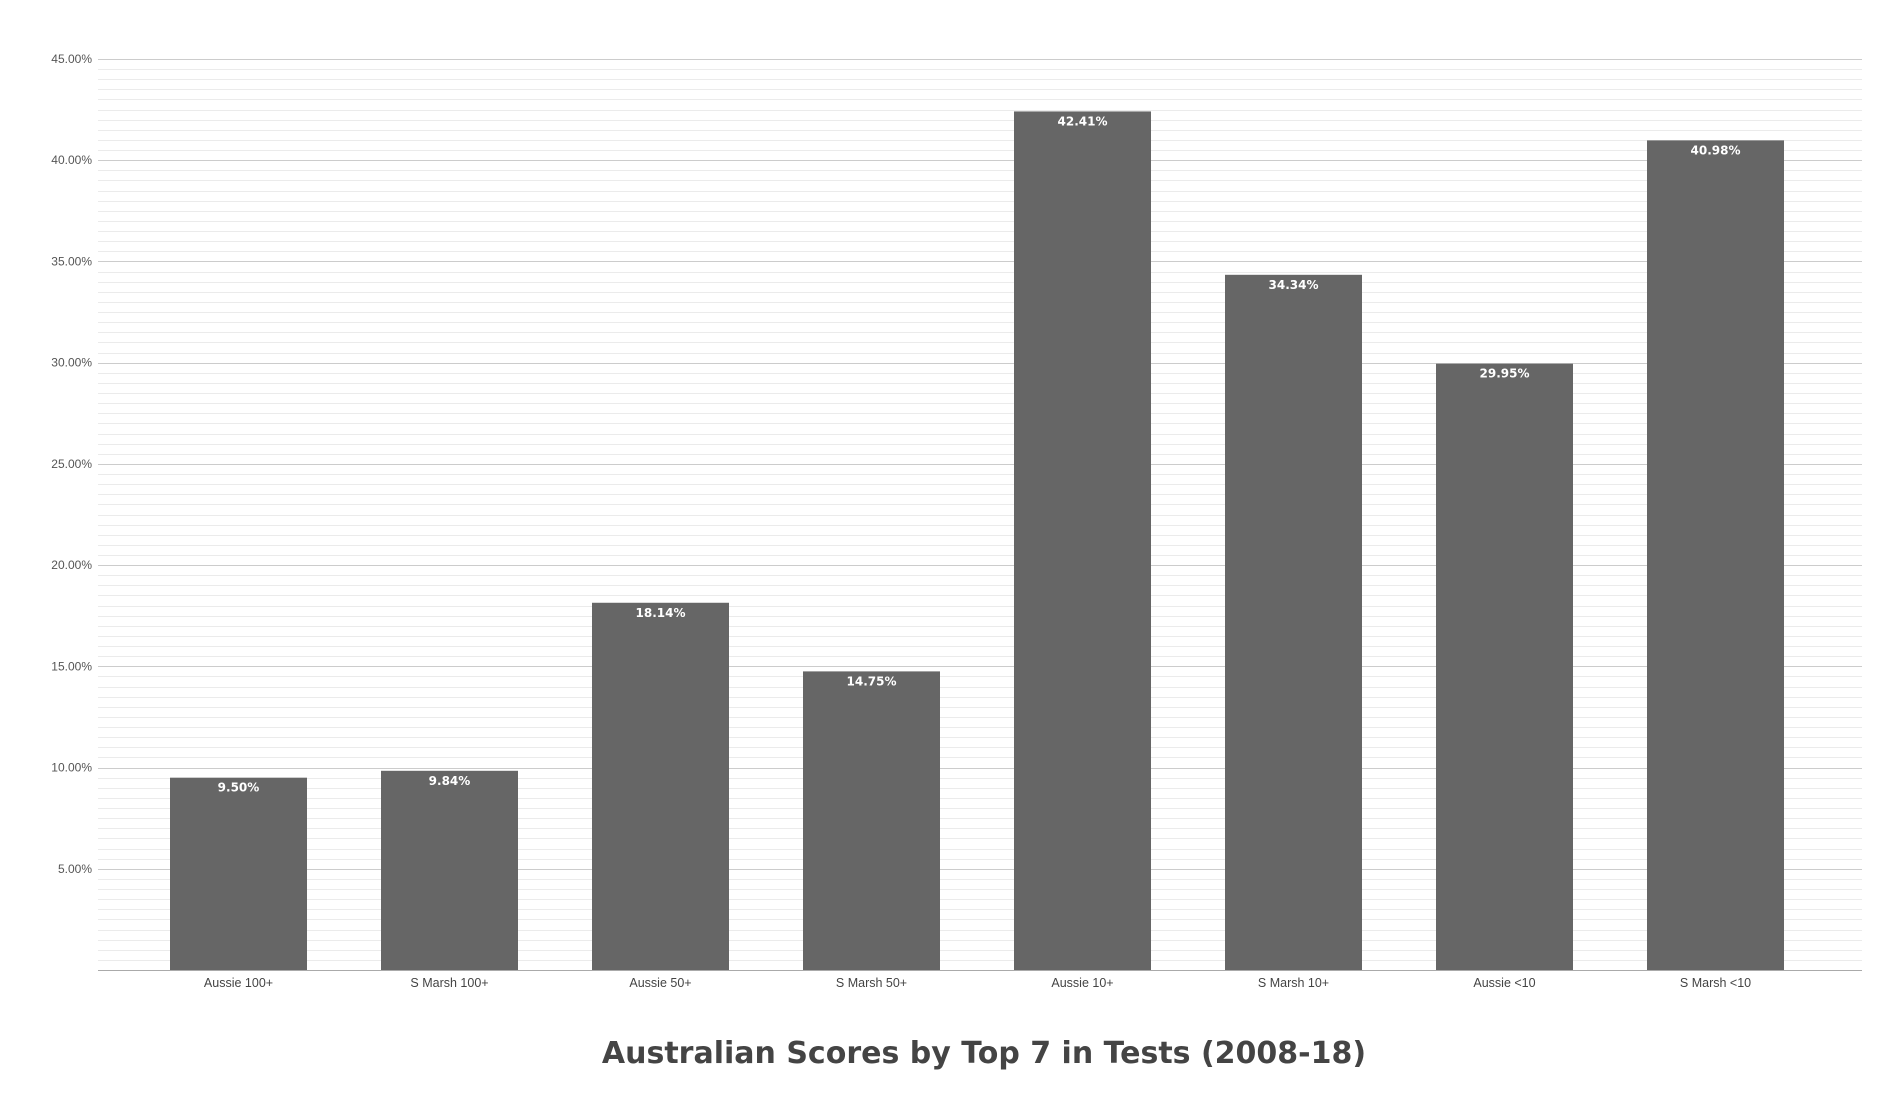 Image resolution: width=1899 pixels, height=1109 pixels. I want to click on x-category-label: S Marsh 10+, so click(1293, 983).